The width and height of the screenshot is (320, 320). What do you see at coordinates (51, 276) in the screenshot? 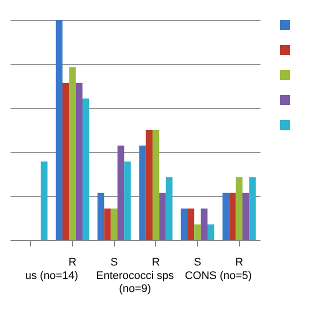
I see `text: us (no=14)` at bounding box center [51, 276].